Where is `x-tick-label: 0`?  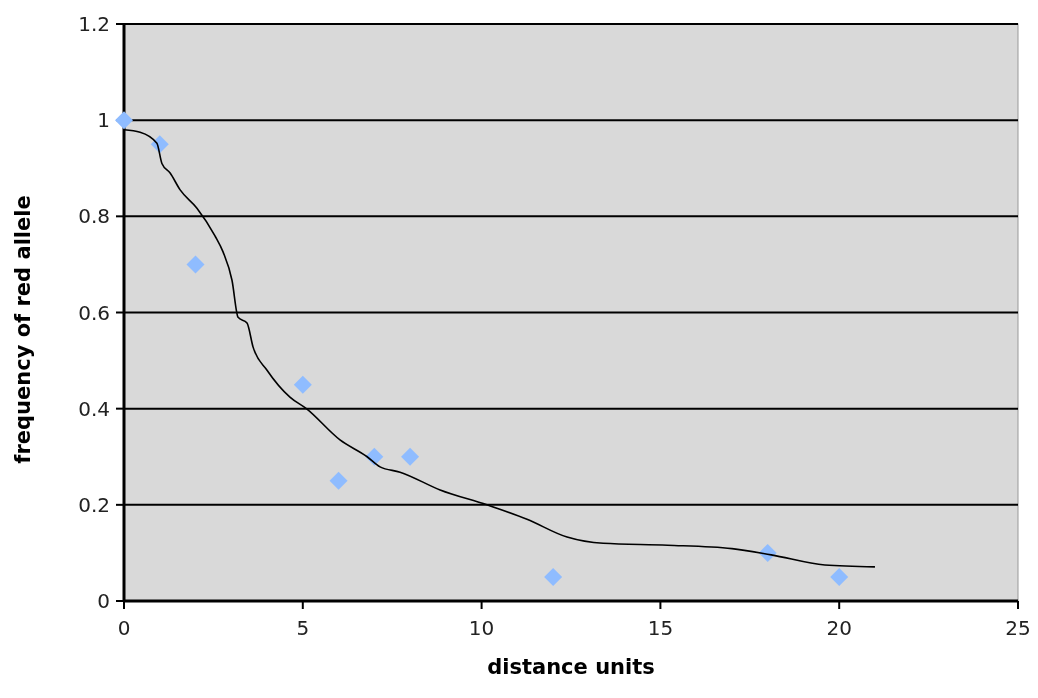
x-tick-label: 0 is located at coordinates (124, 628).